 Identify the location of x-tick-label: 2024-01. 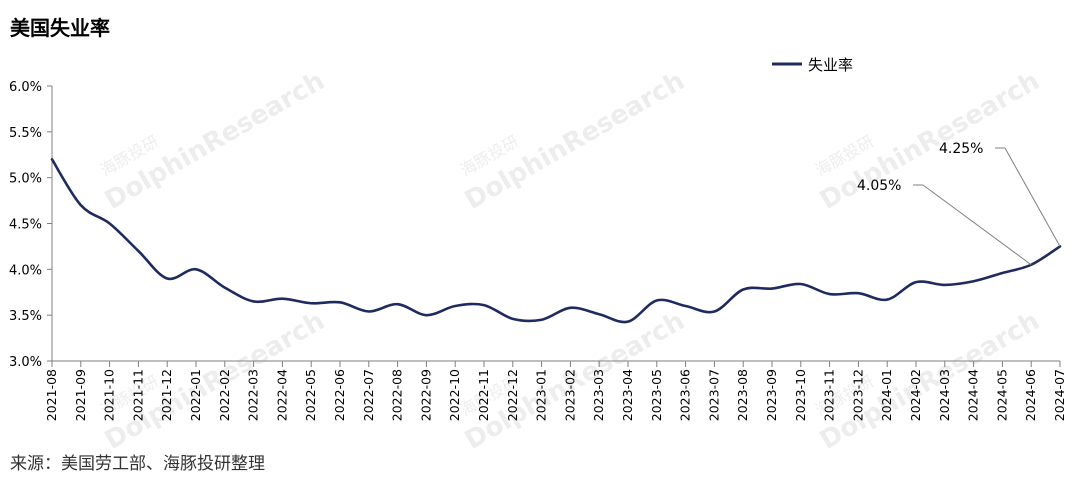
(886, 395).